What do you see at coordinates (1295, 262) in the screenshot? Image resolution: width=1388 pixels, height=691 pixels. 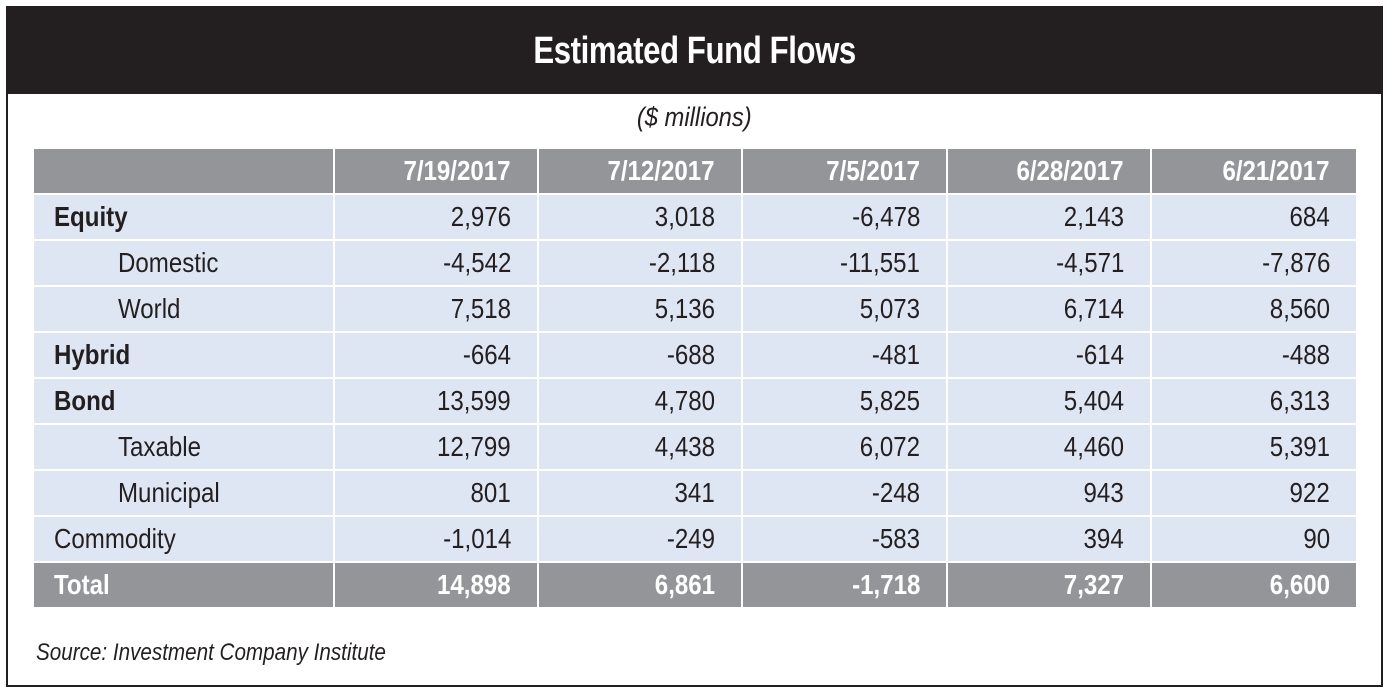 I see `value-label: -7,876` at bounding box center [1295, 262].